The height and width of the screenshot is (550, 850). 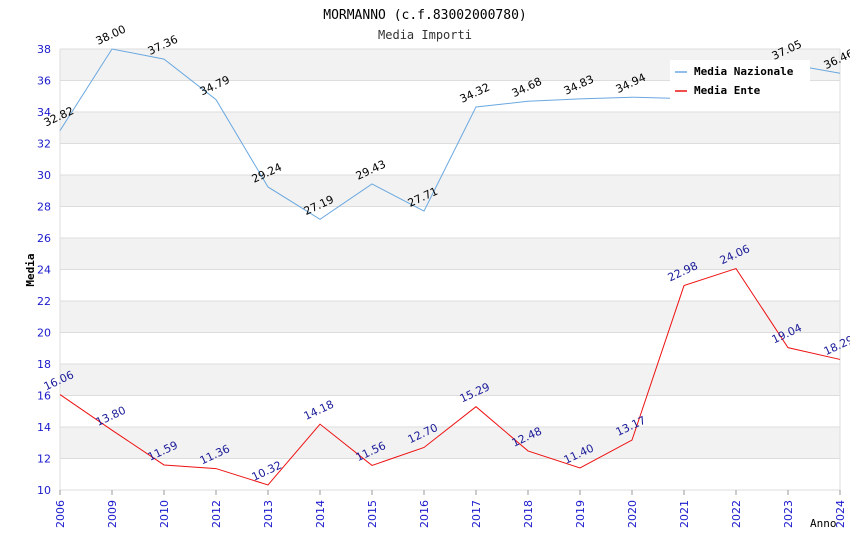 I want to click on data-label: 34.32, so click(x=475, y=93).